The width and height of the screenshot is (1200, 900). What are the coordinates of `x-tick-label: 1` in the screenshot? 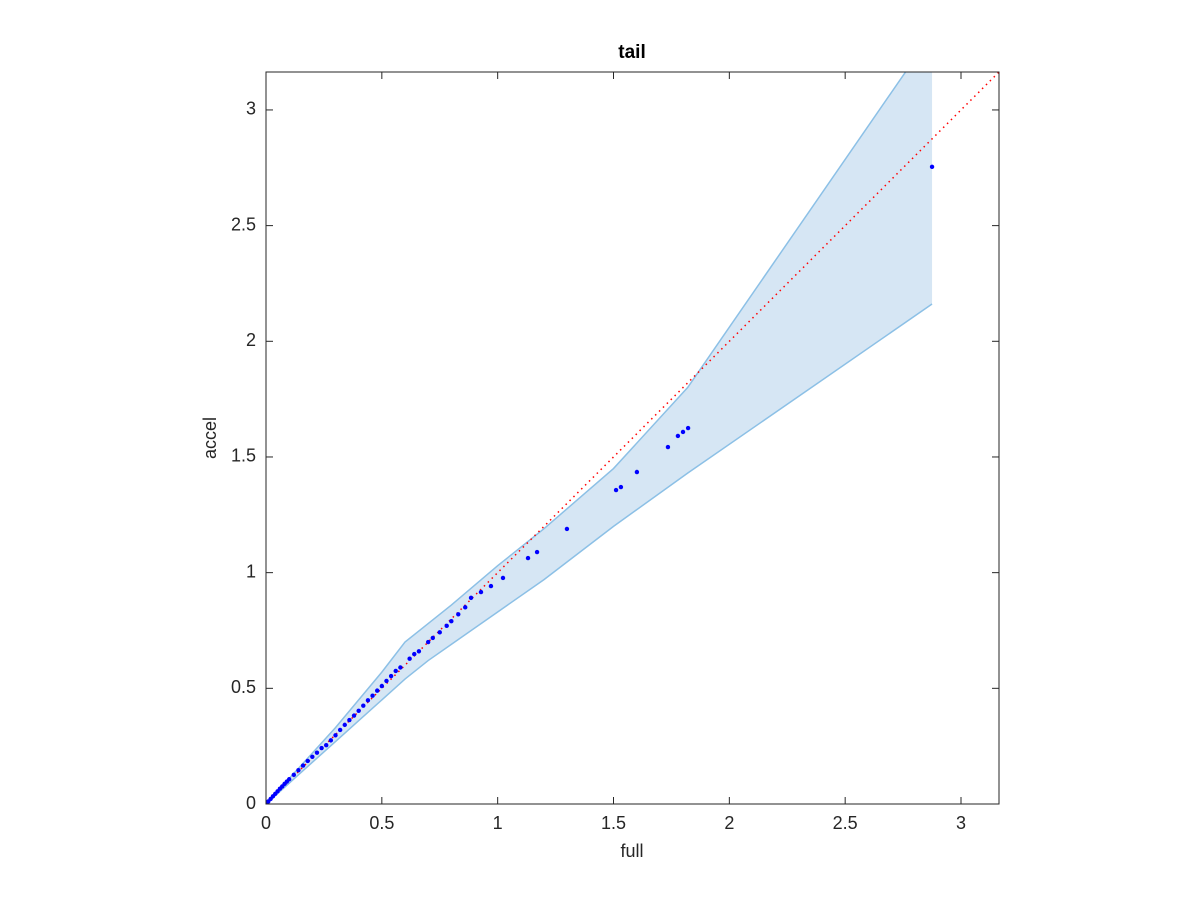 It's located at (498, 823).